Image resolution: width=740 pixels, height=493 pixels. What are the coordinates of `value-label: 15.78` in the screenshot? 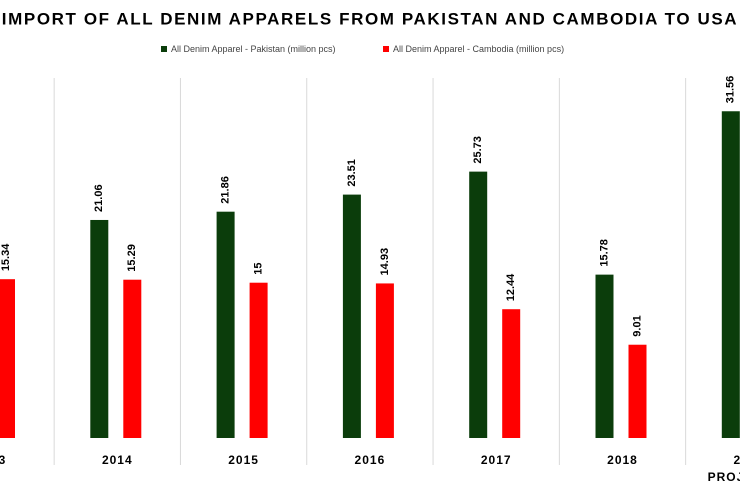 It's located at (604, 253).